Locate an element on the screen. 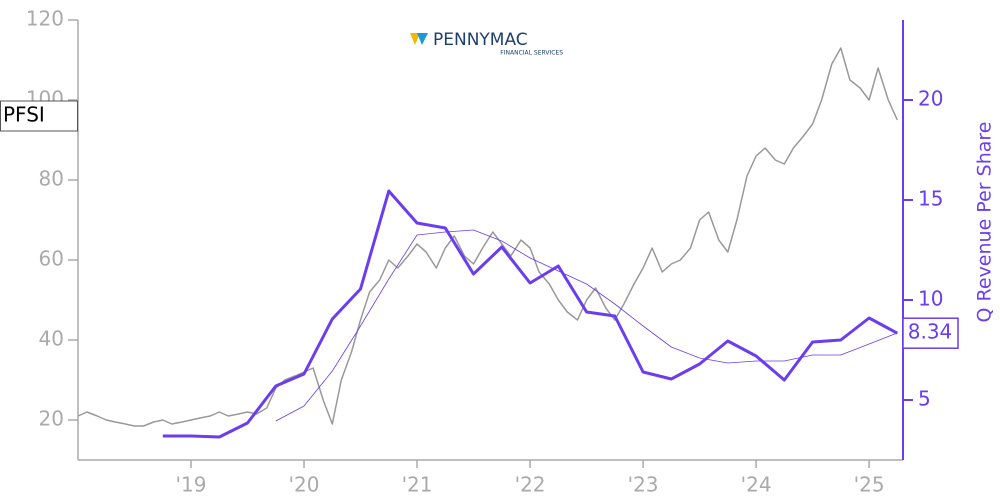 The image size is (1000, 504). y2-tick-label: 5 is located at coordinates (924, 399).